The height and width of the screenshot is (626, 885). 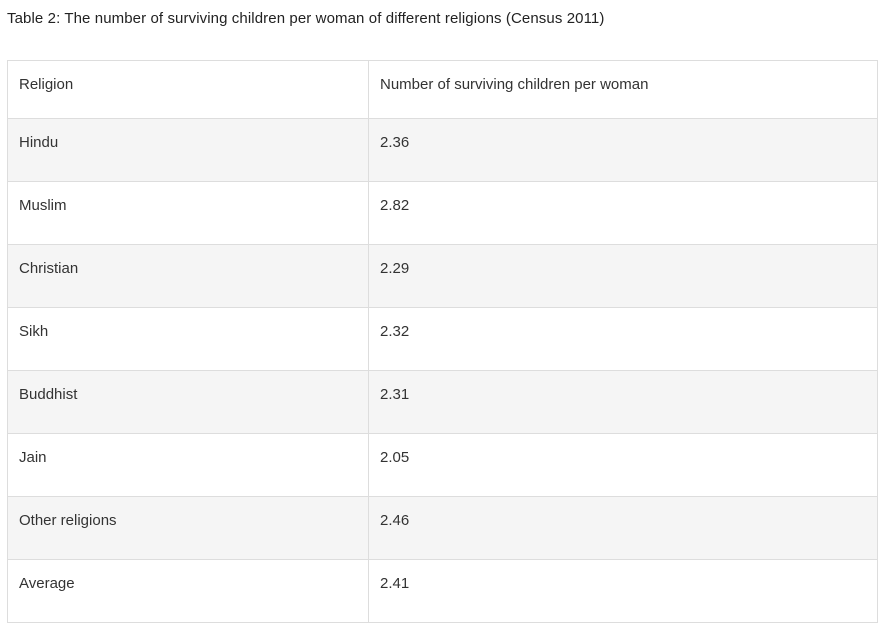 What do you see at coordinates (188, 402) in the screenshot?
I see `religion-cell: Buddhist` at bounding box center [188, 402].